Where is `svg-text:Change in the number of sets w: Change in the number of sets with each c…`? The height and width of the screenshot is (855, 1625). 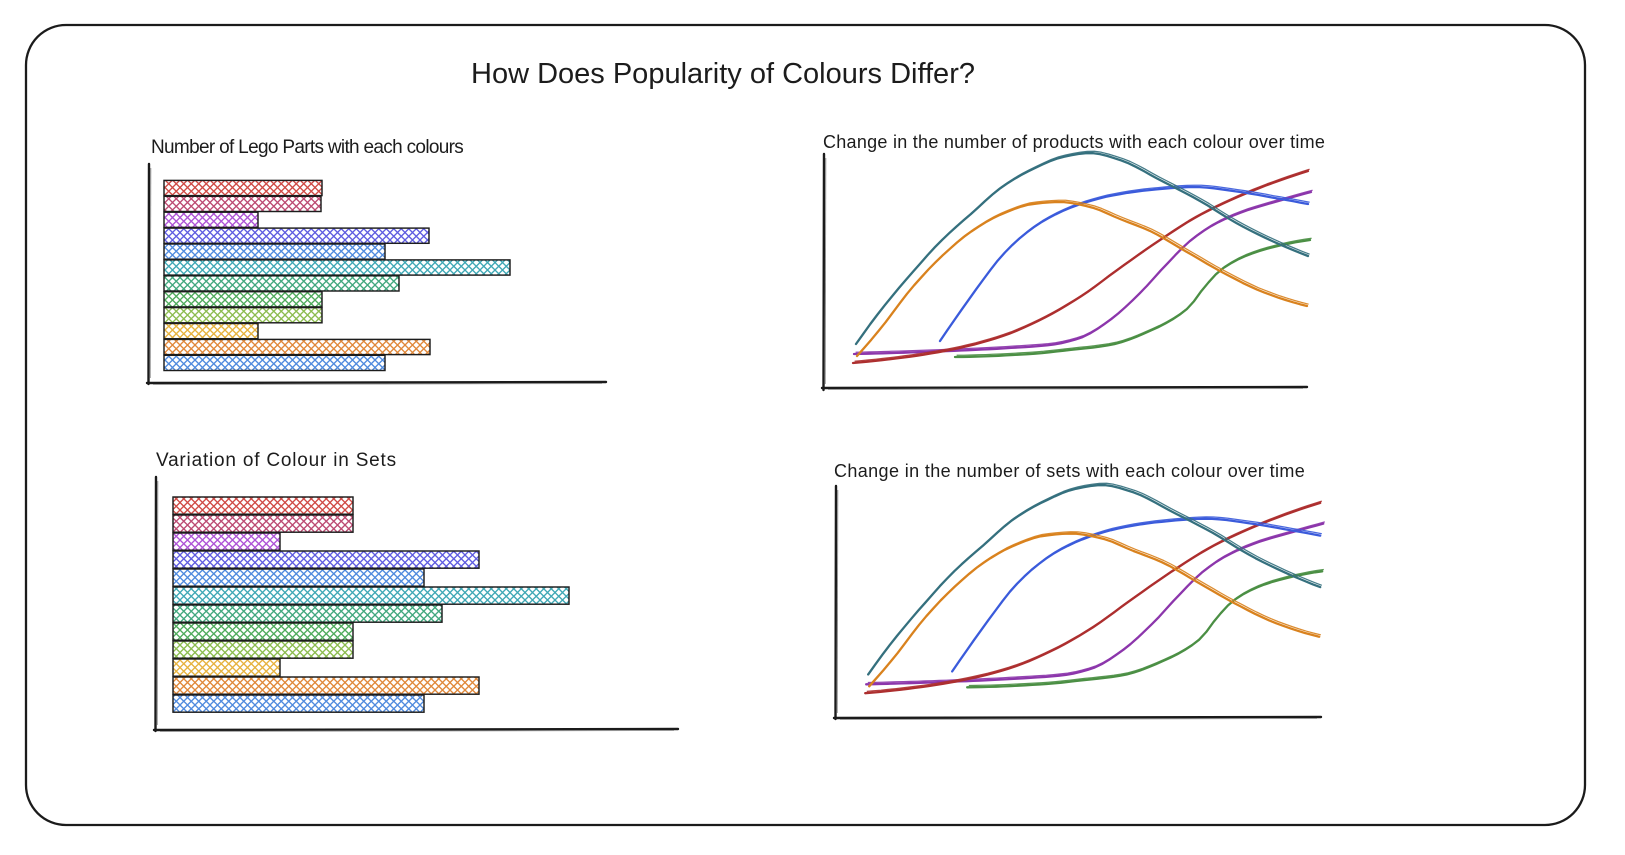 svg-text:Change in the number of sets w: Change in the number of sets with each c… is located at coordinates (1069, 471).